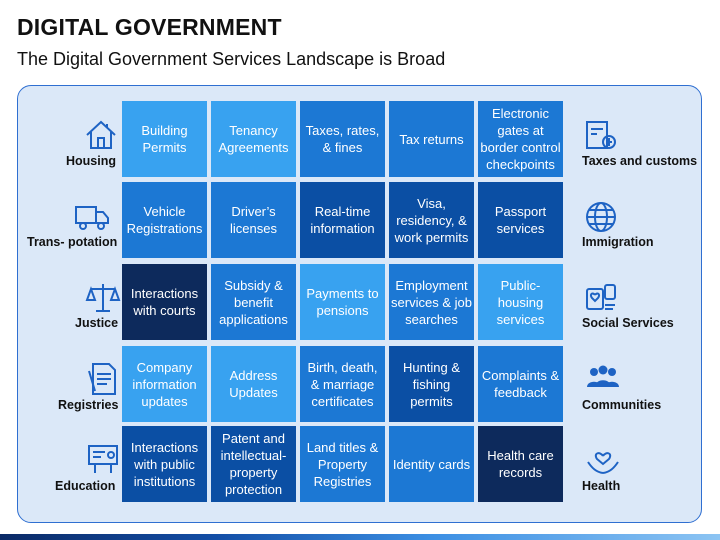 The width and height of the screenshot is (720, 540). I want to click on service-tile: Driver’s licenses, so click(253, 220).